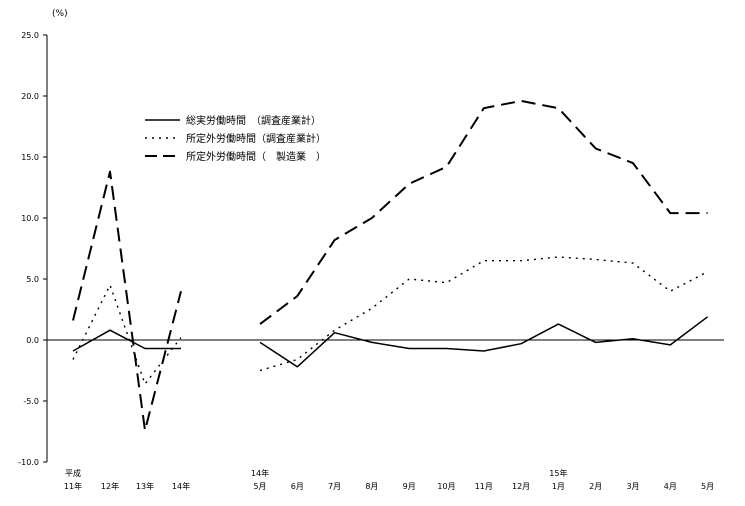 This screenshot has height=506, width=745. Describe the element at coordinates (73, 486) in the screenshot. I see `x-tick-label: 11年` at that location.